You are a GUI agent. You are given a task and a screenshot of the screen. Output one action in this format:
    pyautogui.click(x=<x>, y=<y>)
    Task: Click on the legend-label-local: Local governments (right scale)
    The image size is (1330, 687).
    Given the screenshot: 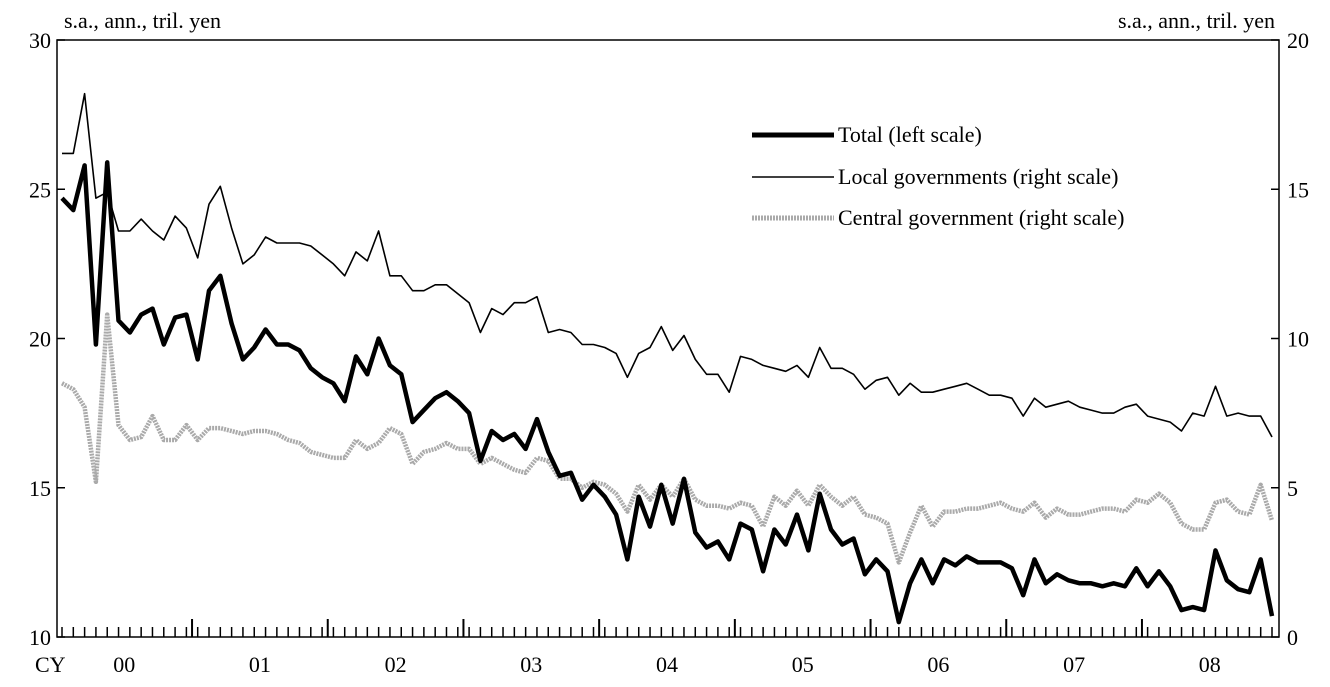 What is the action you would take?
    pyautogui.click(x=978, y=176)
    